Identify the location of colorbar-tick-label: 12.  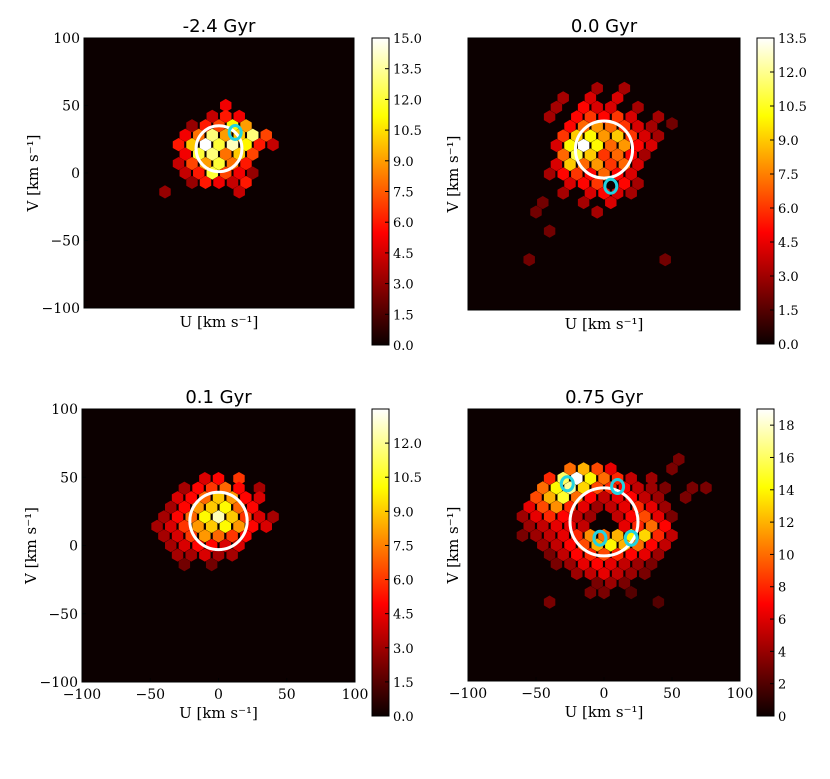
(786, 523).